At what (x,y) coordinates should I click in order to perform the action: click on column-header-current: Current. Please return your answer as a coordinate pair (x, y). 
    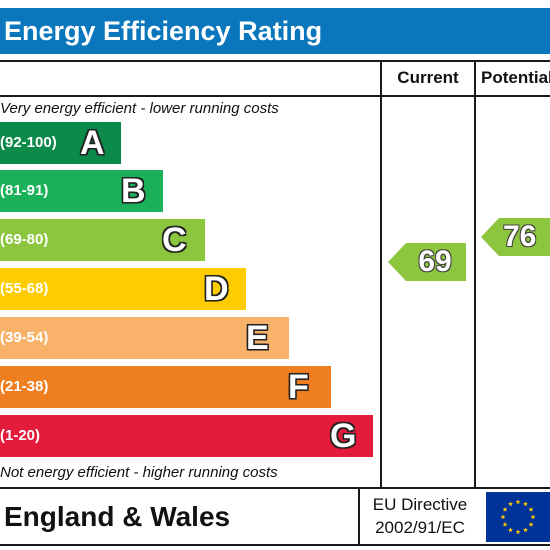
    Looking at the image, I should click on (428, 77).